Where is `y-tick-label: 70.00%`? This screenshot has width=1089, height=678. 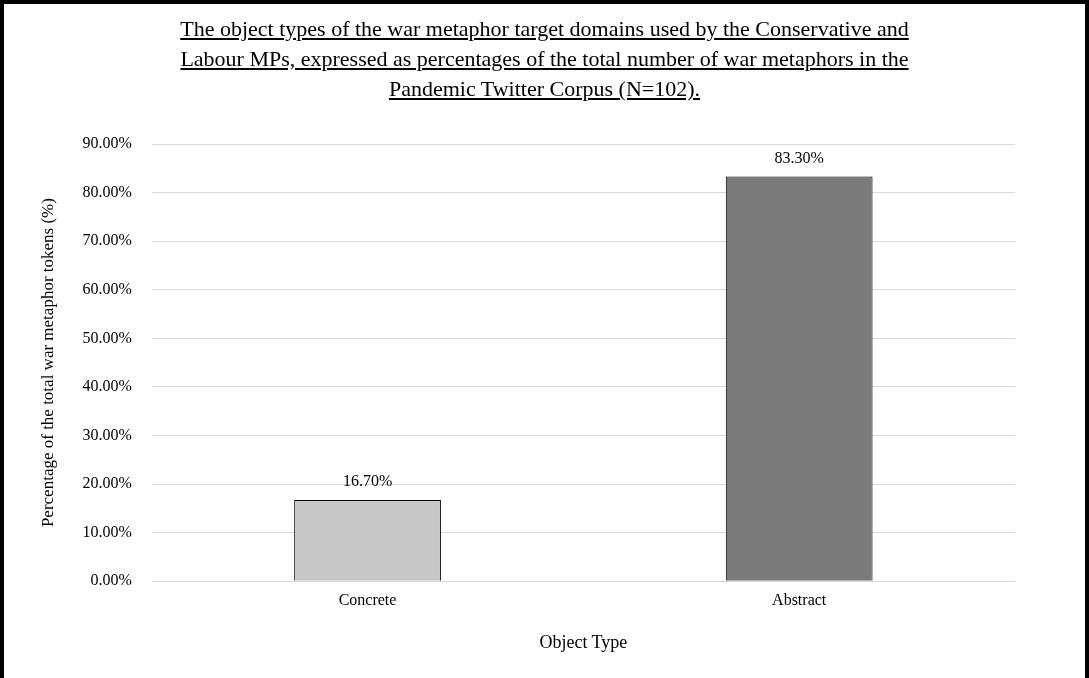 y-tick-label: 70.00% is located at coordinates (107, 240).